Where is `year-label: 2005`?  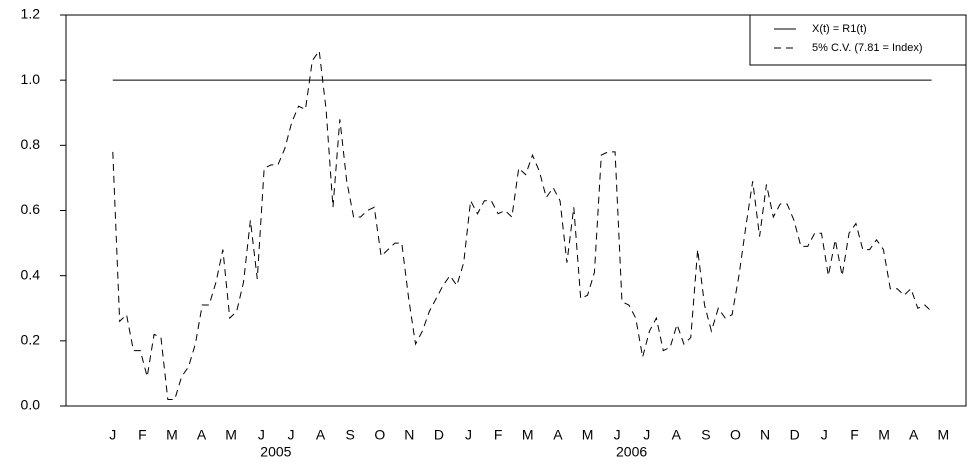
year-label: 2005 is located at coordinates (275, 452).